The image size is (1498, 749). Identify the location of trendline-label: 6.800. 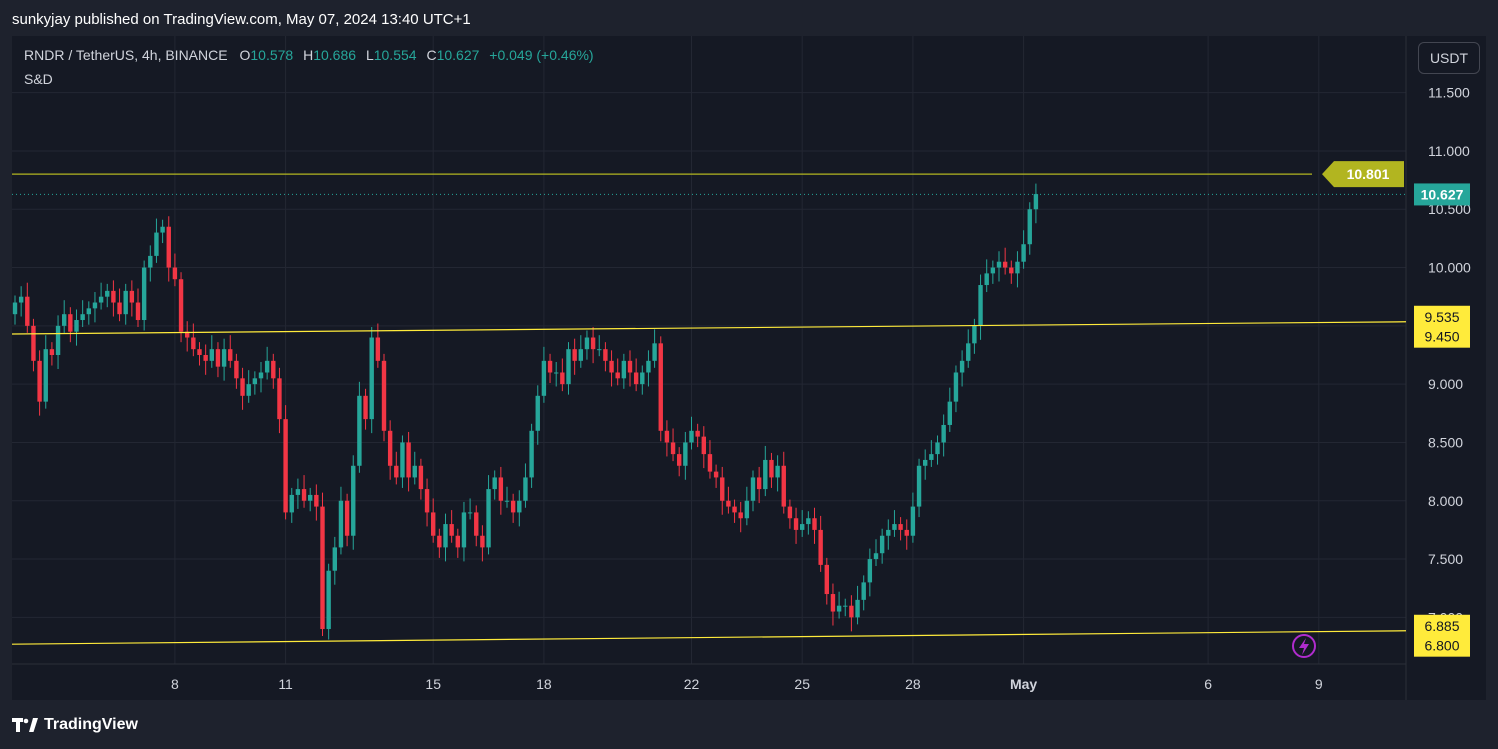
(1441, 646).